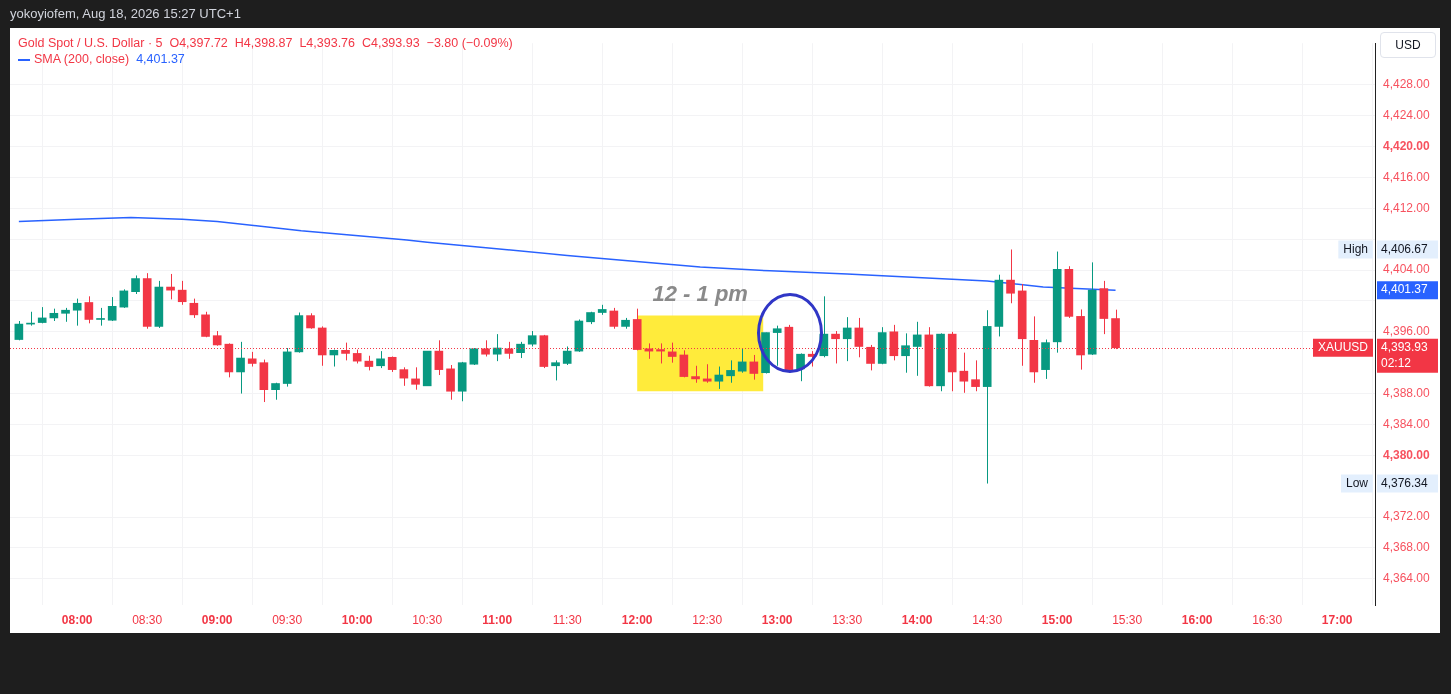 Image resolution: width=1451 pixels, height=694 pixels. What do you see at coordinates (1407, 176) in the screenshot?
I see `y-tick-label: 4,416.00` at bounding box center [1407, 176].